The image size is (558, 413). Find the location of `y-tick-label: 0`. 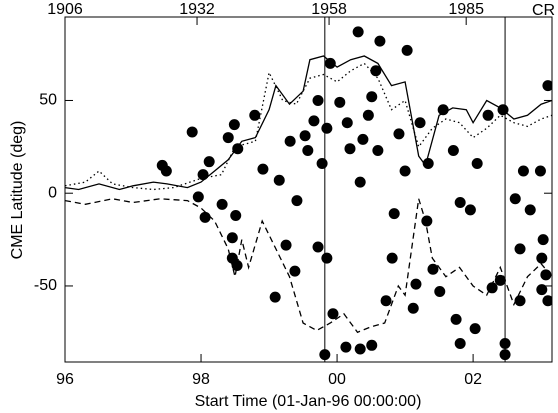

y-tick-label: 0 is located at coordinates (52, 192).